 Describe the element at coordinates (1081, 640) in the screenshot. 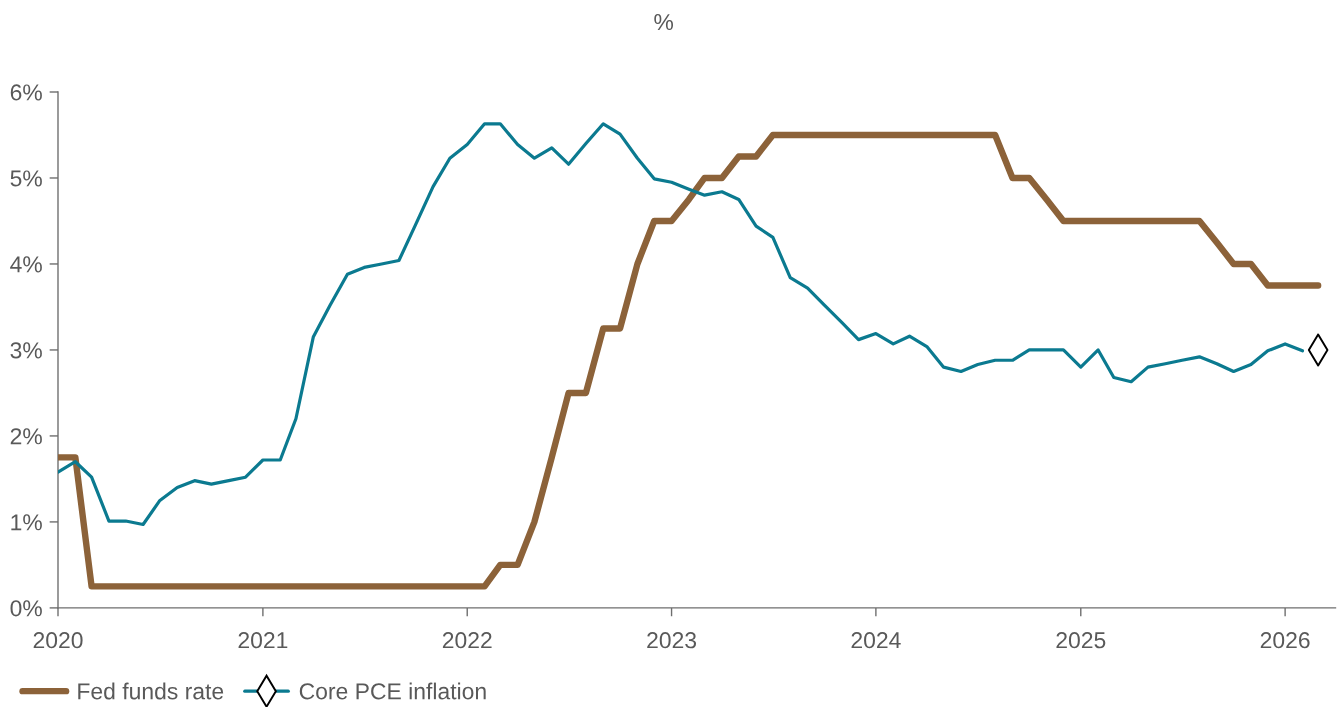

I see `x-tick-label: 2025` at that location.